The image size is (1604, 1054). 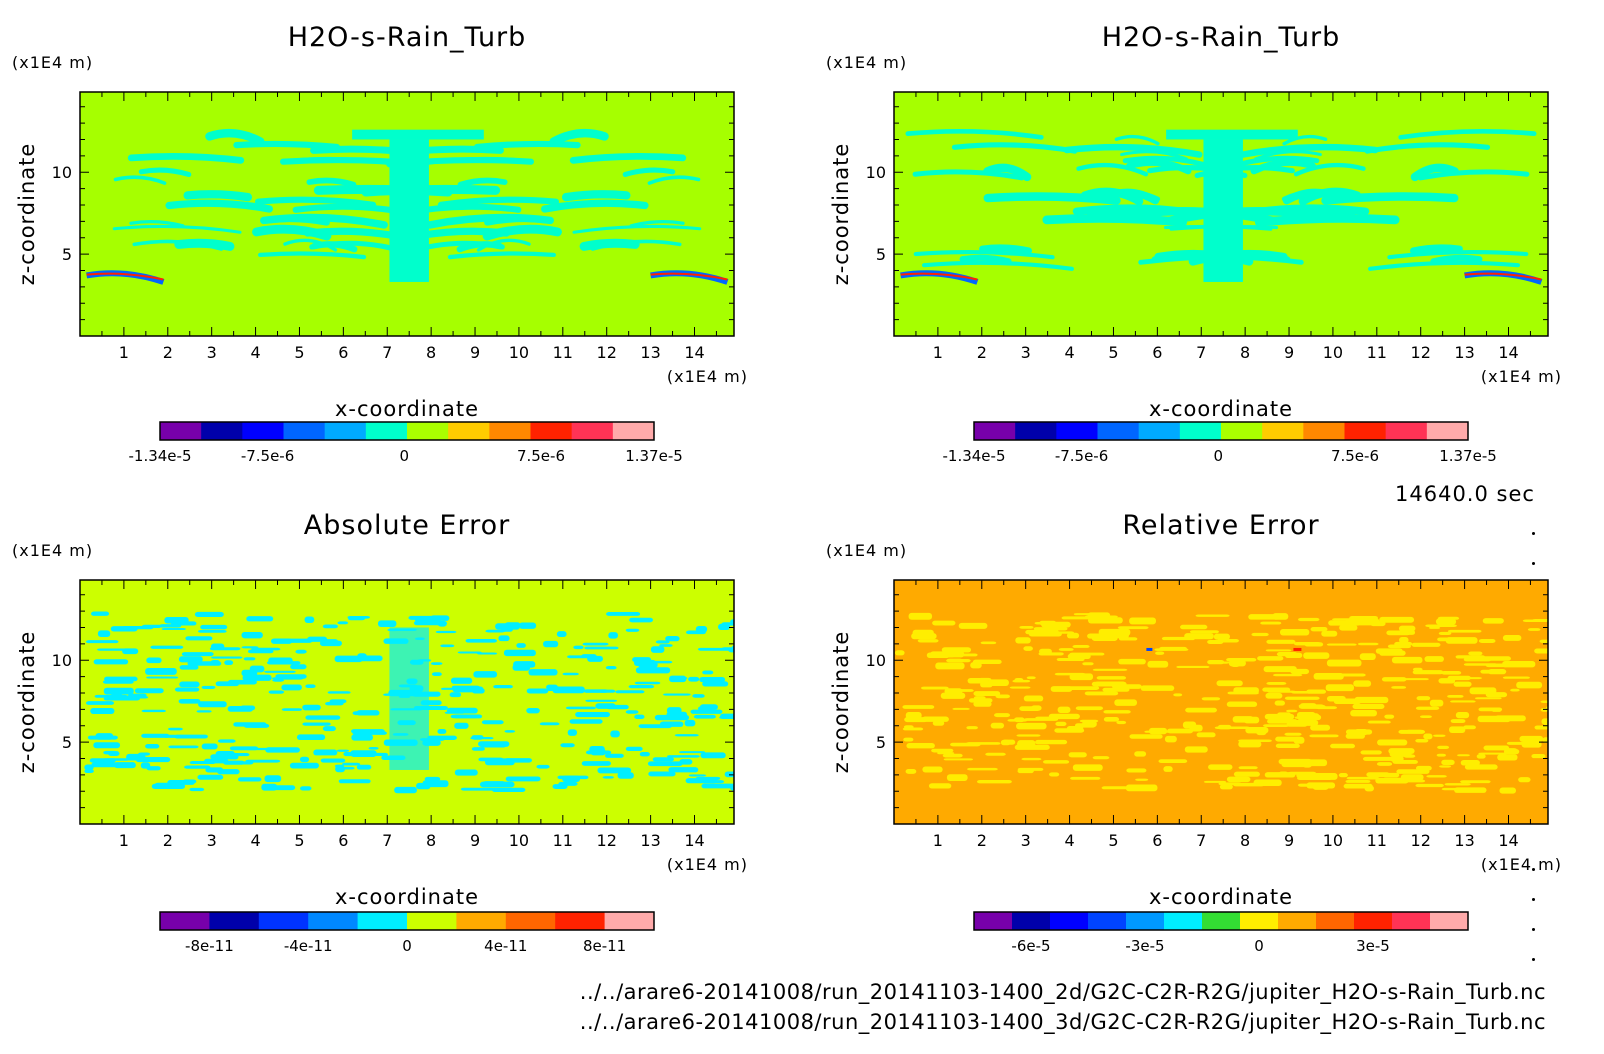 What do you see at coordinates (1081, 456) in the screenshot?
I see `colorbar-label: -7.5e-6` at bounding box center [1081, 456].